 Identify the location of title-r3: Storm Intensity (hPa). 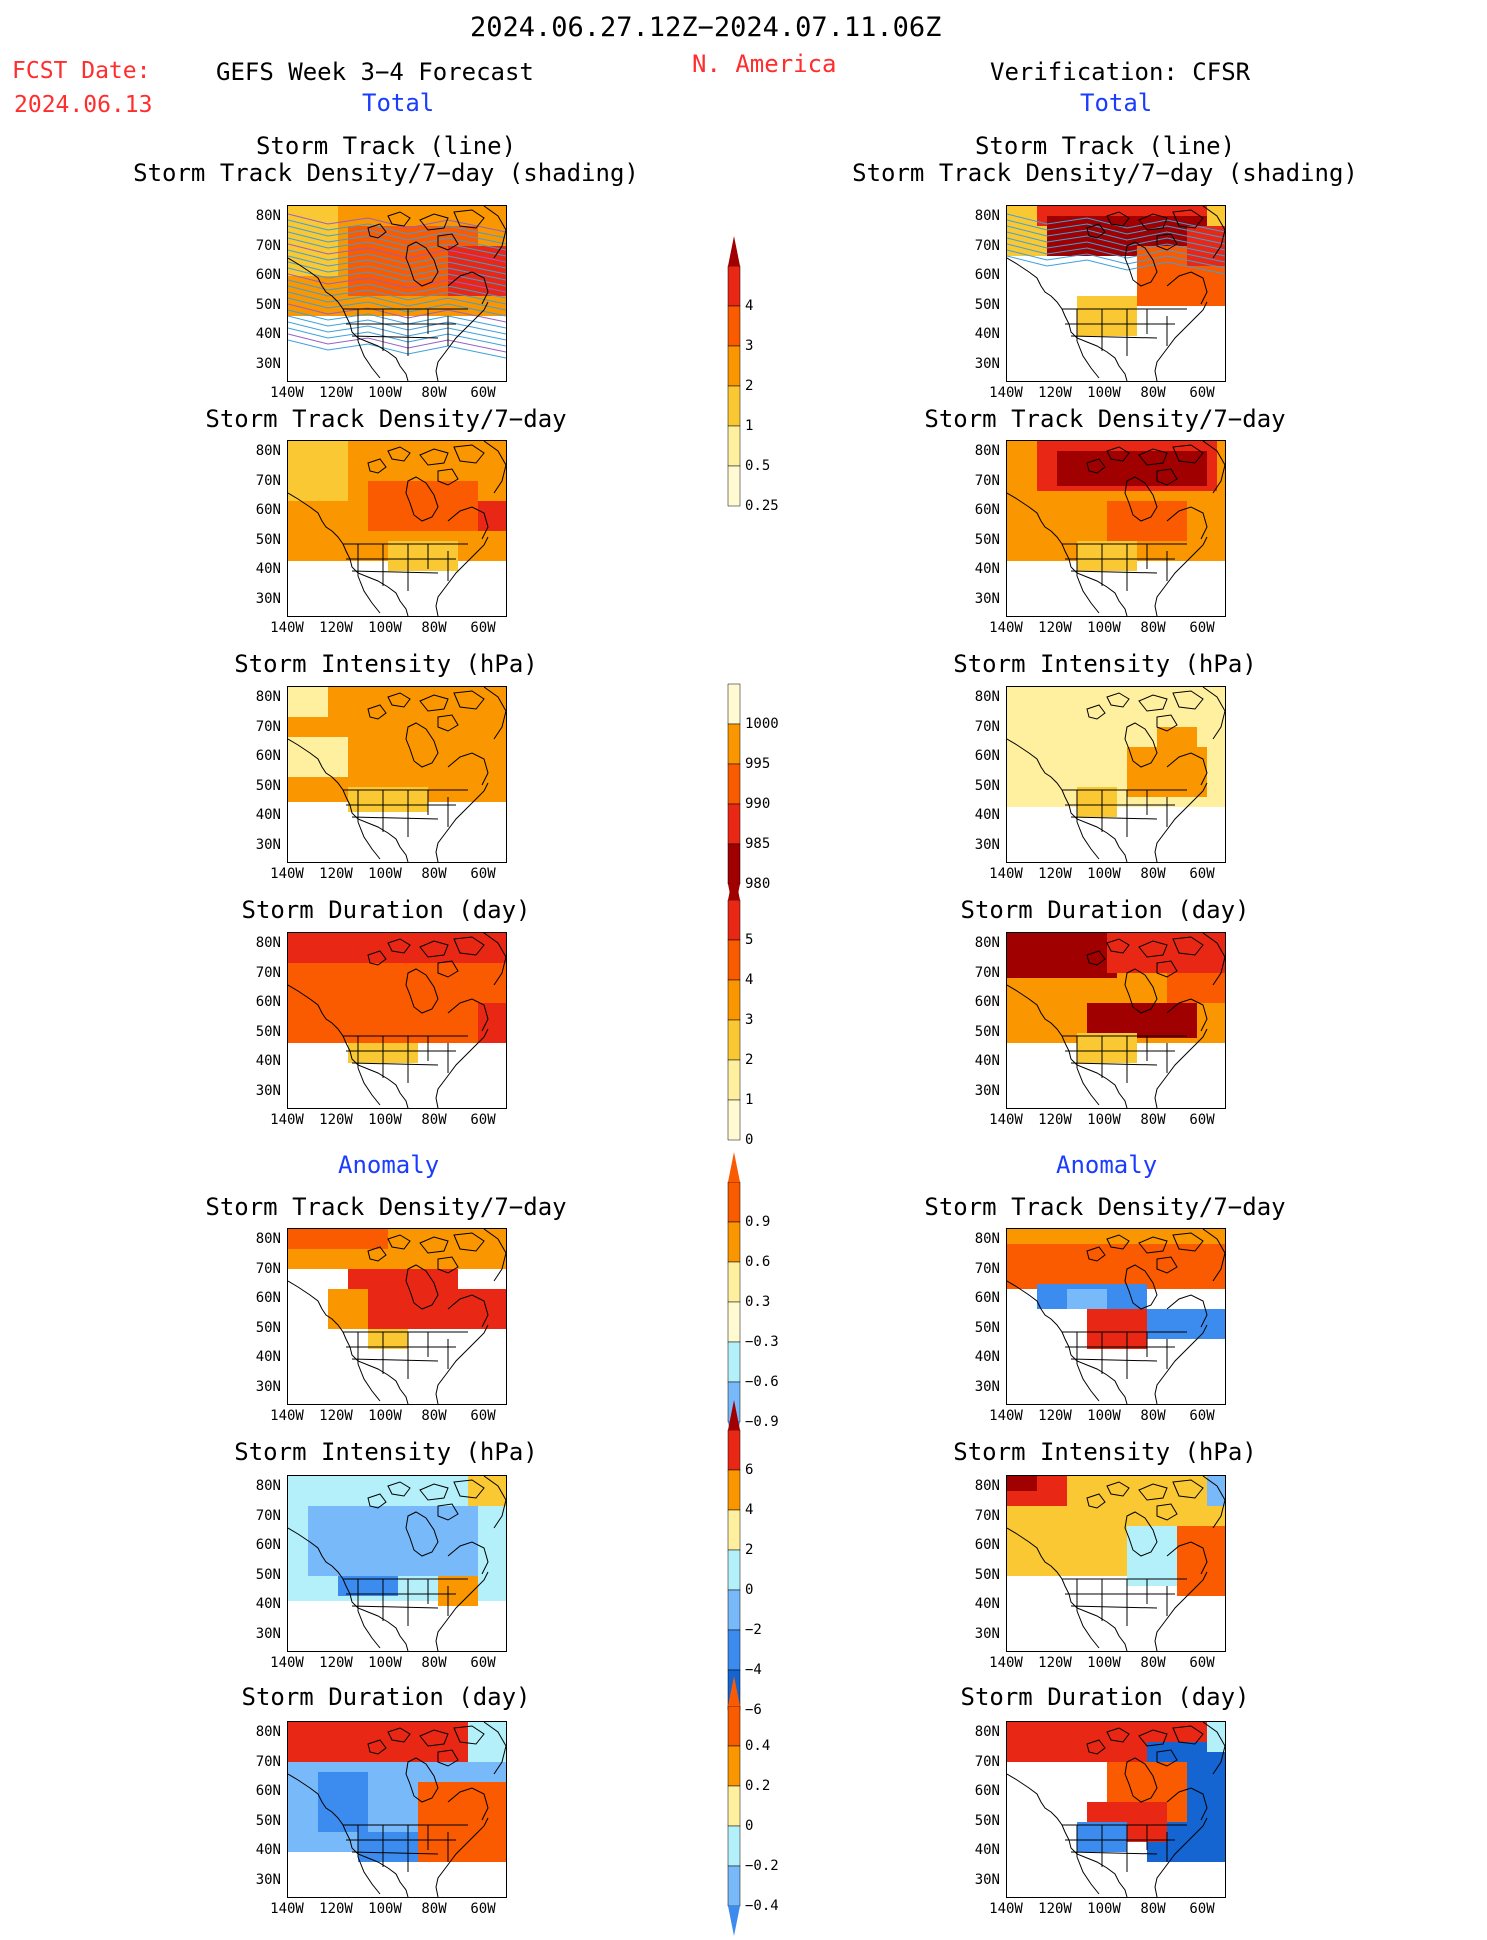
(1105, 664).